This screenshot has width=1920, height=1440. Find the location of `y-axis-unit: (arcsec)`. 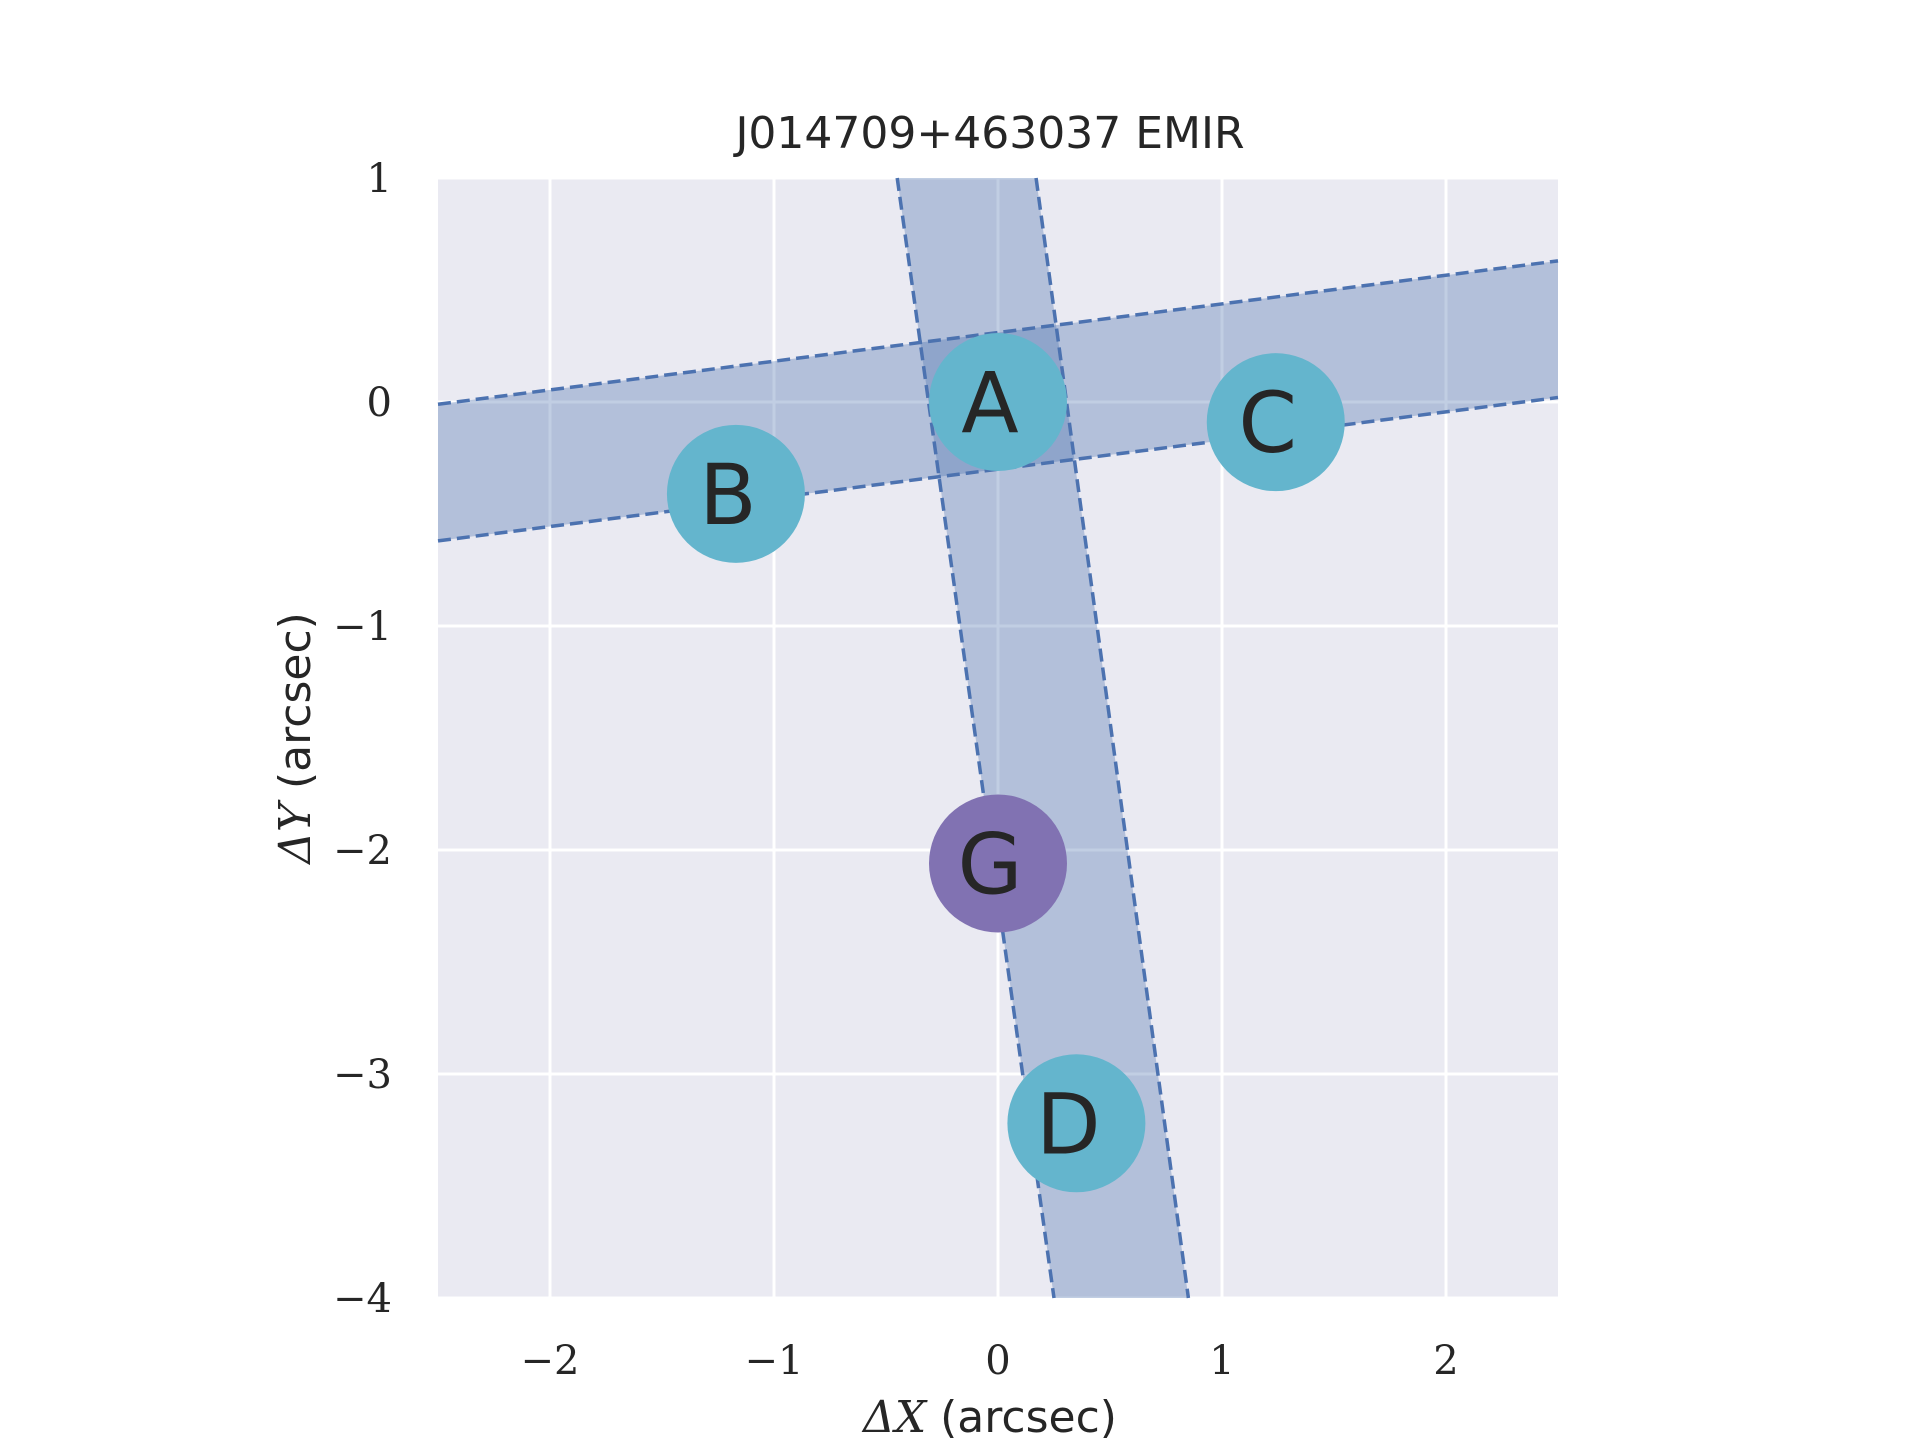

y-axis-unit: (arcsec) is located at coordinates (295, 707).